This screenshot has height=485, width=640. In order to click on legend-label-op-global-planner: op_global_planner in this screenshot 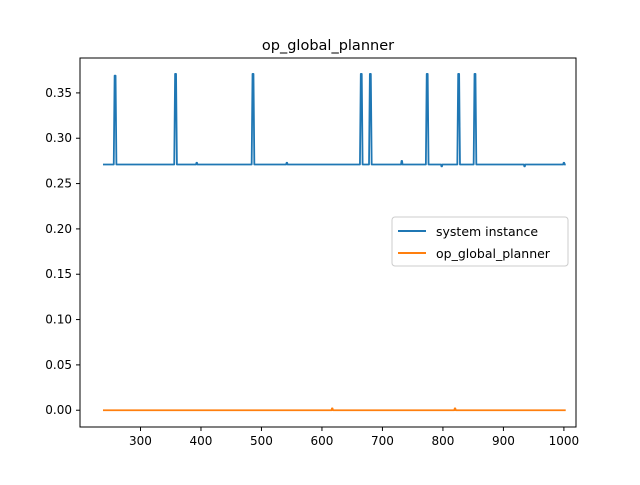, I will do `click(493, 253)`.